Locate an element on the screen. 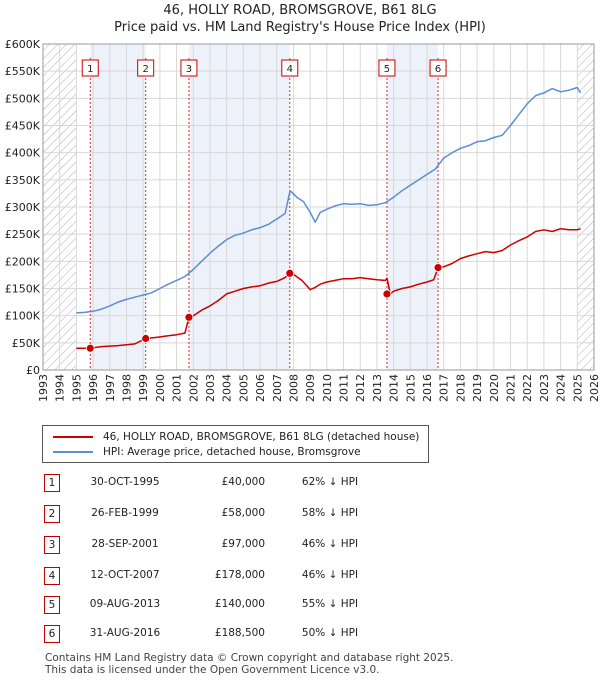 The image size is (600, 680). y-tick-label: £50K is located at coordinates (26, 343).